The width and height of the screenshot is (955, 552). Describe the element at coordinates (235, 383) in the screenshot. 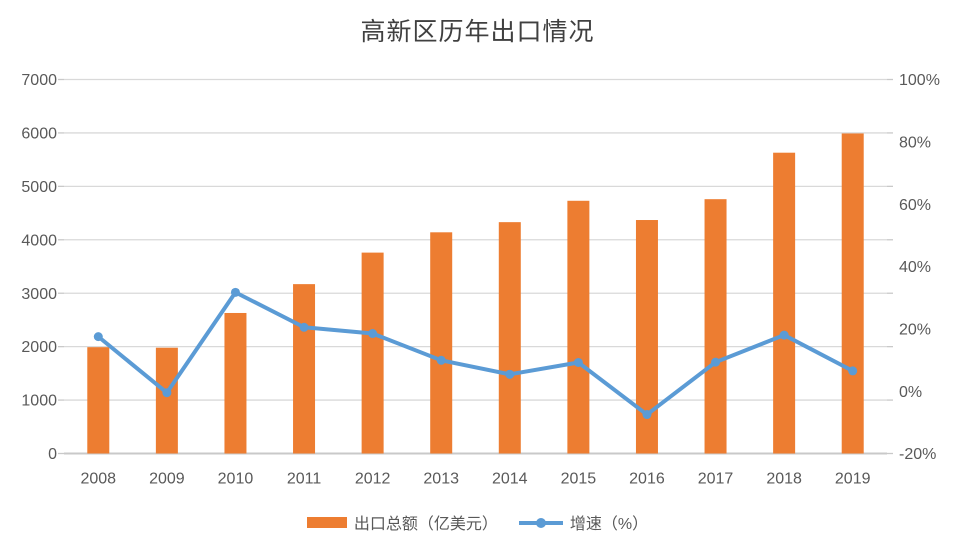

I see `bar-2010` at that location.